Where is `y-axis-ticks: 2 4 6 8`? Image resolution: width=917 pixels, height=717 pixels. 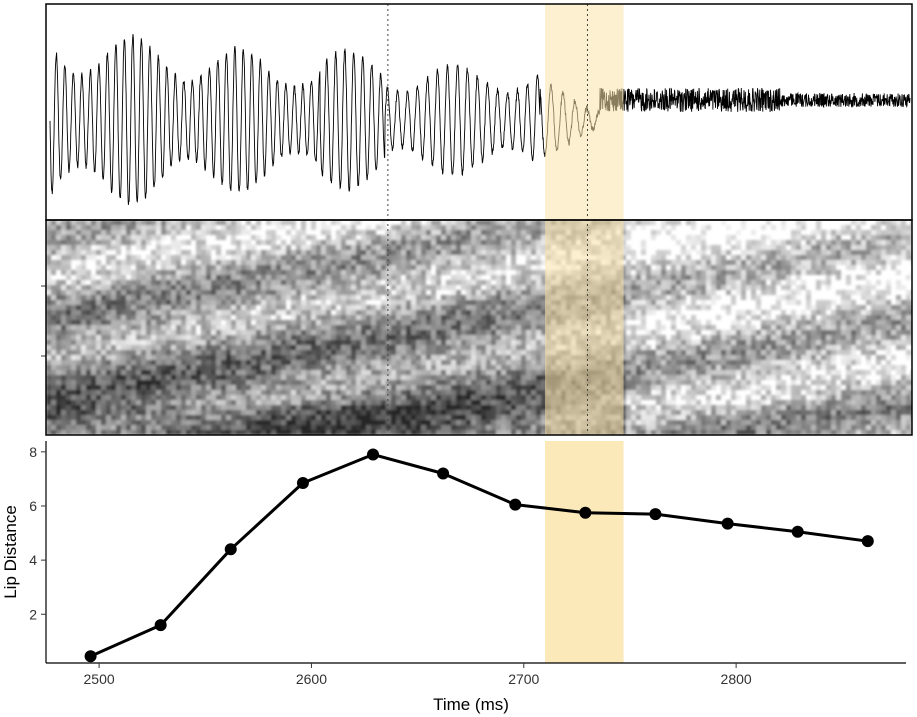
y-axis-ticks: 2 4 6 8 is located at coordinates (37, 533).